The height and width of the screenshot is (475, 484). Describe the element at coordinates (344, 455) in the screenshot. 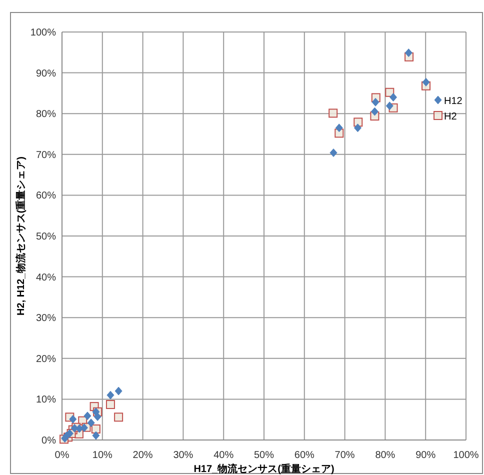

I see `x-tick-label: 70%` at that location.